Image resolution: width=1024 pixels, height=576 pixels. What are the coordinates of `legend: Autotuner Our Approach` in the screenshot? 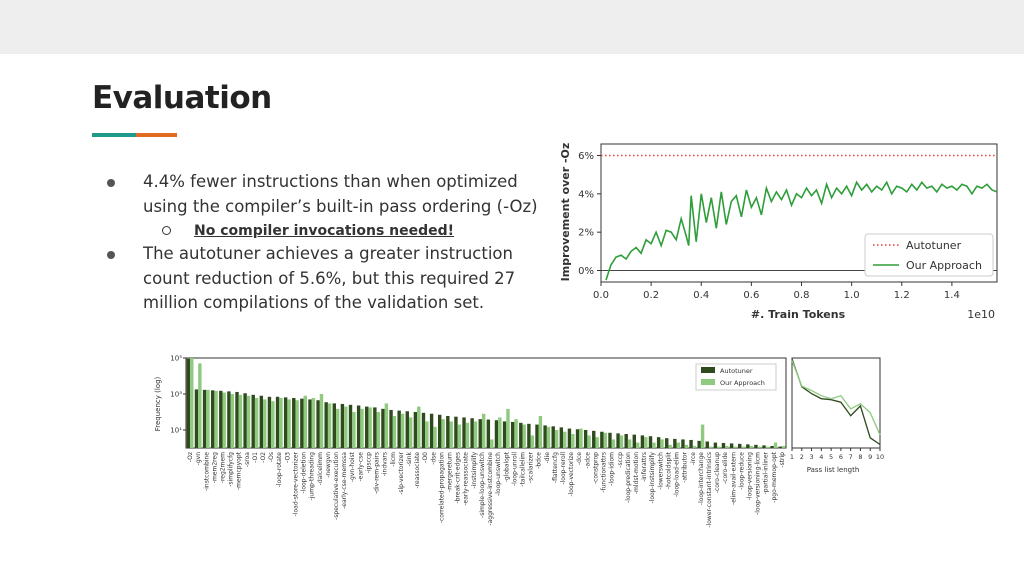 It's located at (736, 377).